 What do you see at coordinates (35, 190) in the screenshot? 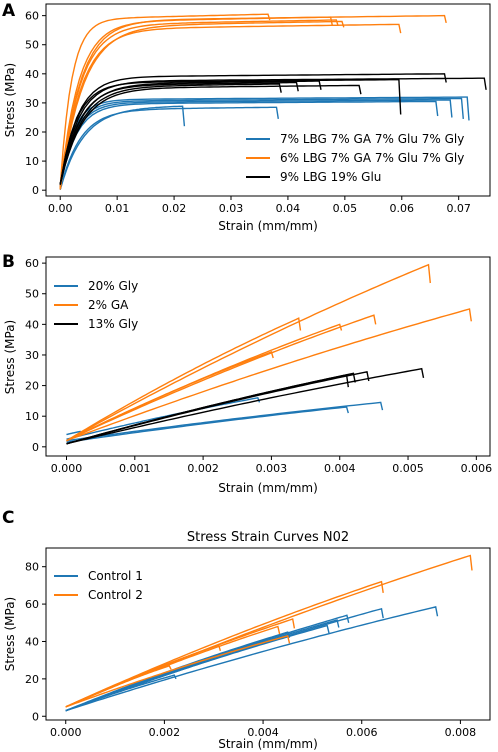
I see `panel-a-y-tick-label: 0` at bounding box center [35, 190].